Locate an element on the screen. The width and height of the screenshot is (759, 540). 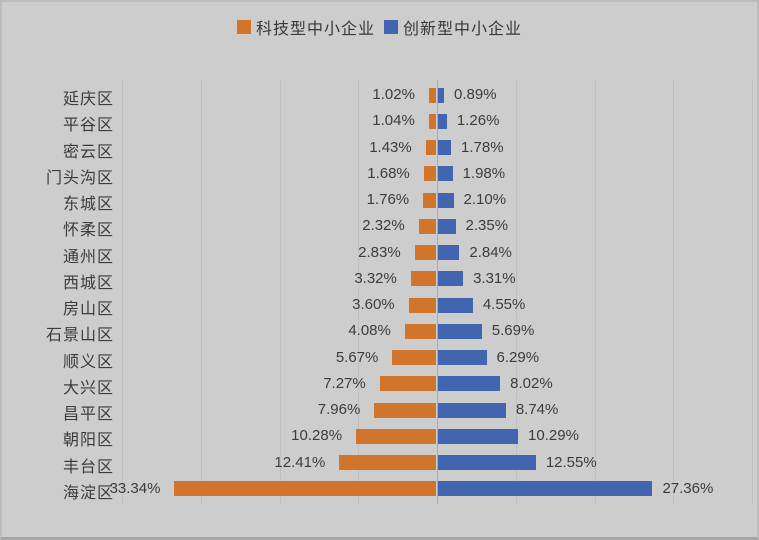
tech-sme-value-label: 10.28% is located at coordinates (317, 436).